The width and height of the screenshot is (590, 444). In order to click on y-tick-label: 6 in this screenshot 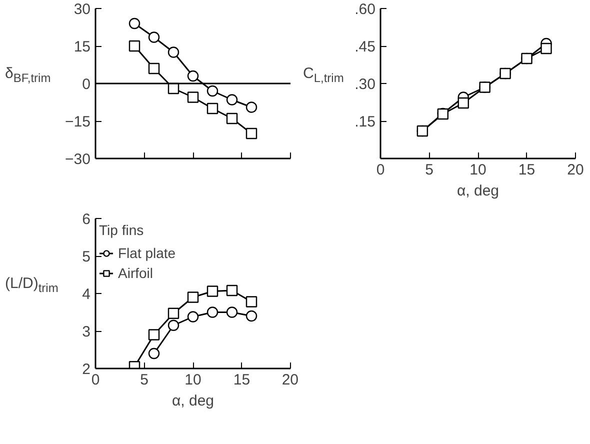, I will do `click(86, 219)`.